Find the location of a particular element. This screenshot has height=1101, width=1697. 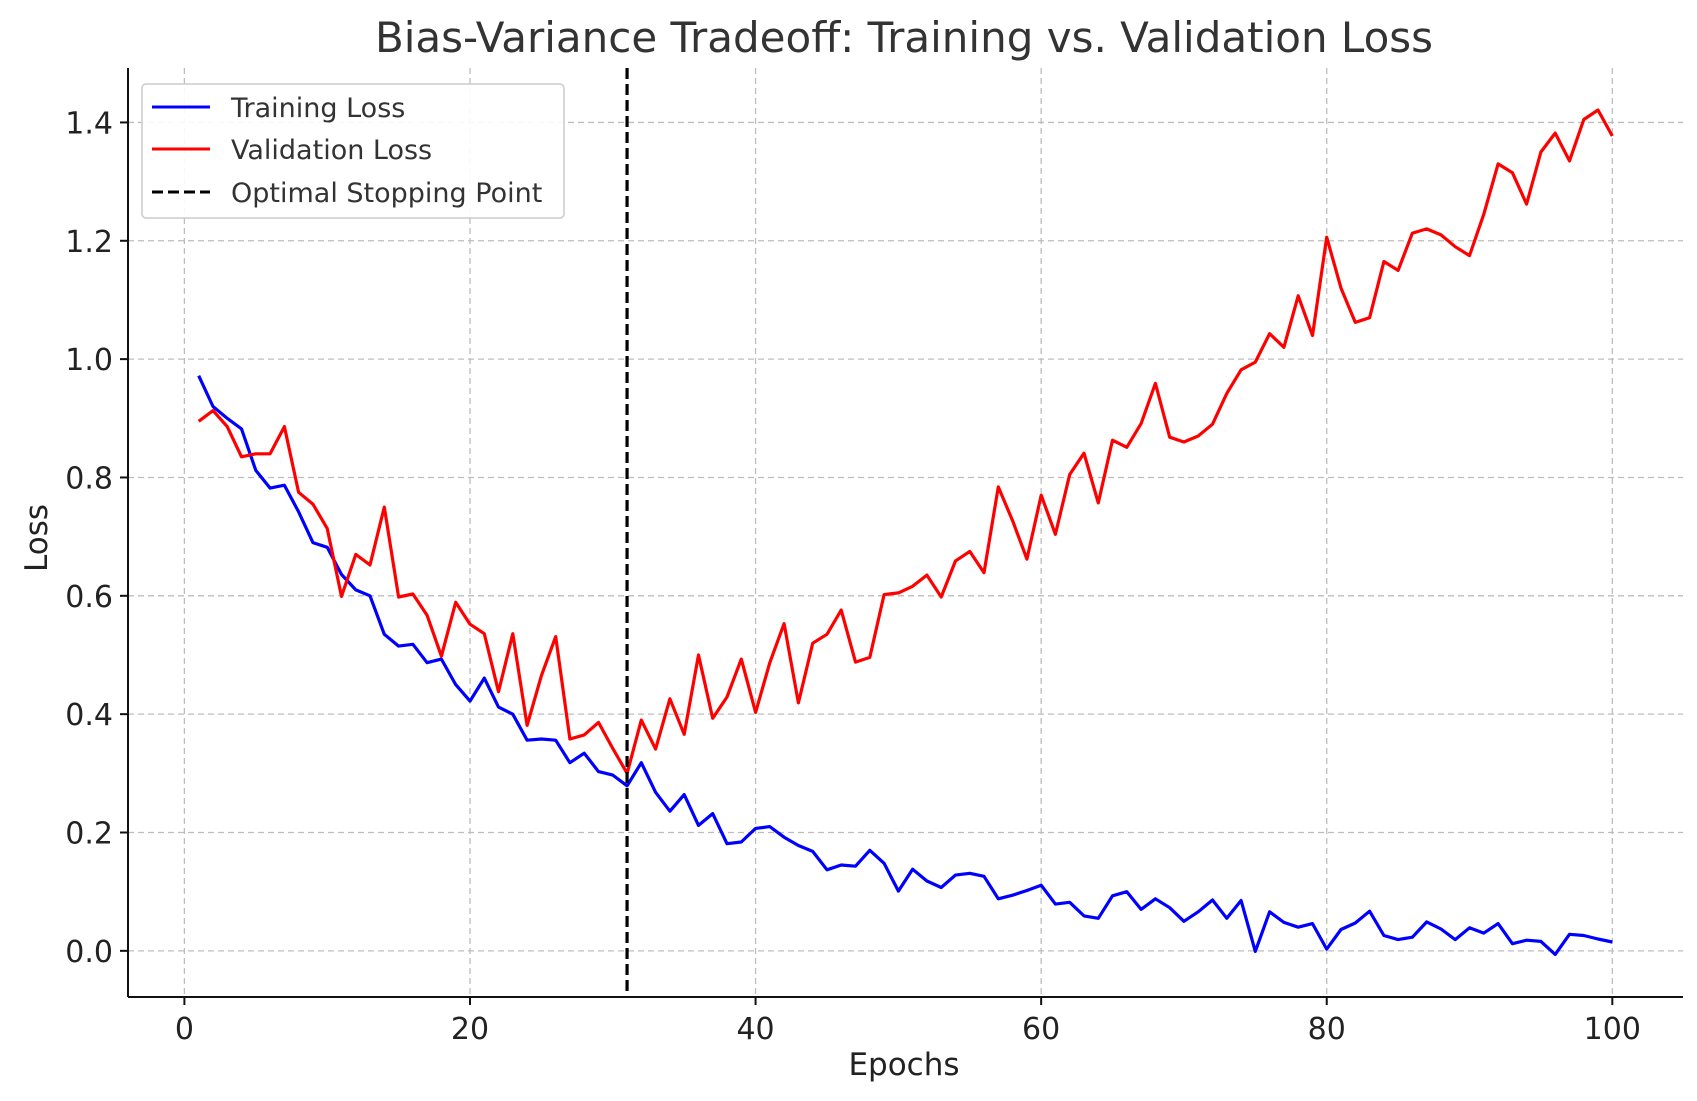

legend-label-optimal-stopping-point: Optimal Stopping Point is located at coordinates (386, 193).